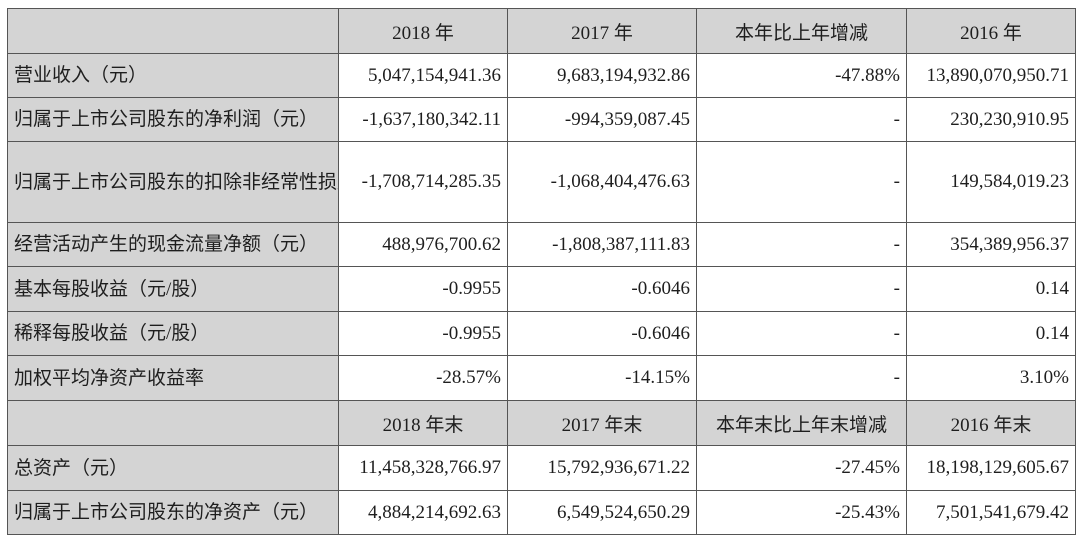  What do you see at coordinates (991, 31) in the screenshot?
I see `header-2016: 2016 年` at bounding box center [991, 31].